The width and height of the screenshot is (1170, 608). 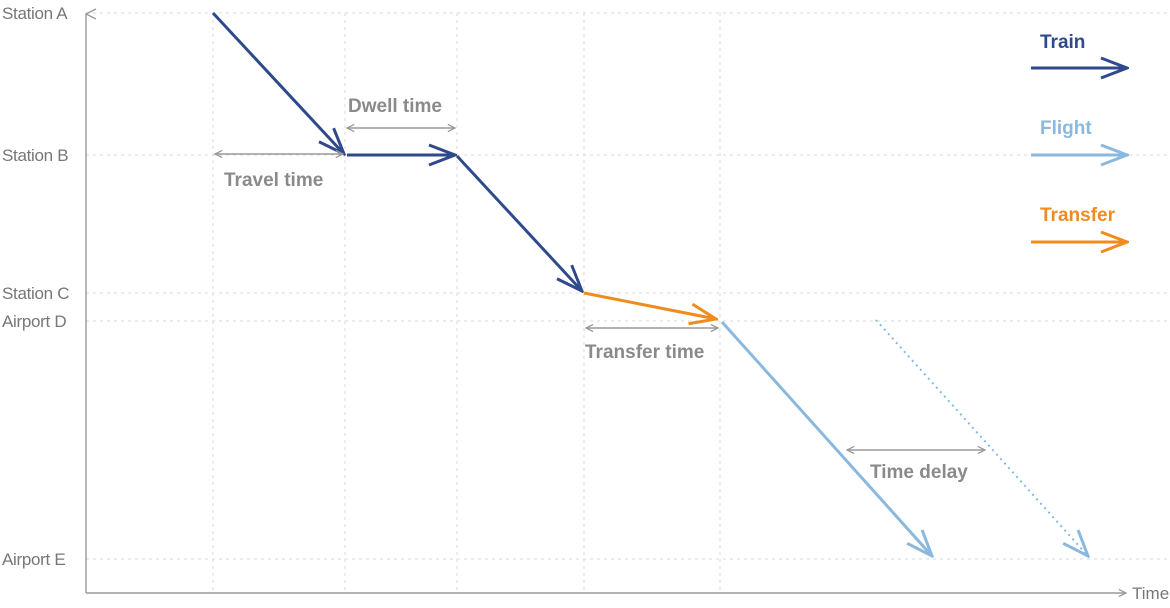 What do you see at coordinates (826, 438) in the screenshot?
I see `flight-segment-d-to-e` at bounding box center [826, 438].